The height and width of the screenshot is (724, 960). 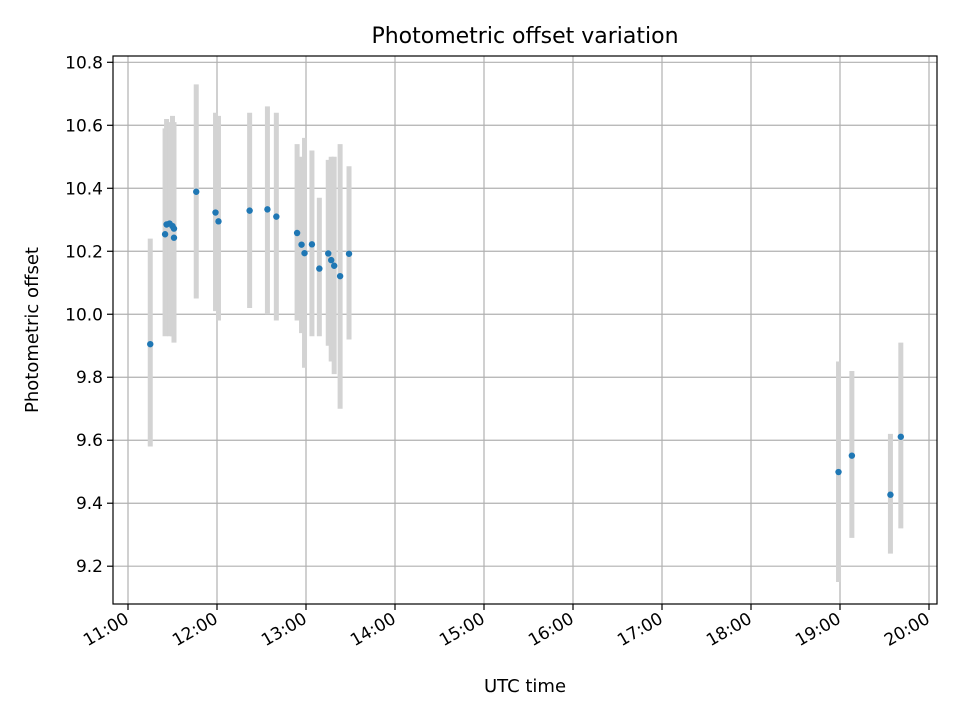 I want to click on y-tick-label: 9.6, so click(x=89, y=441).